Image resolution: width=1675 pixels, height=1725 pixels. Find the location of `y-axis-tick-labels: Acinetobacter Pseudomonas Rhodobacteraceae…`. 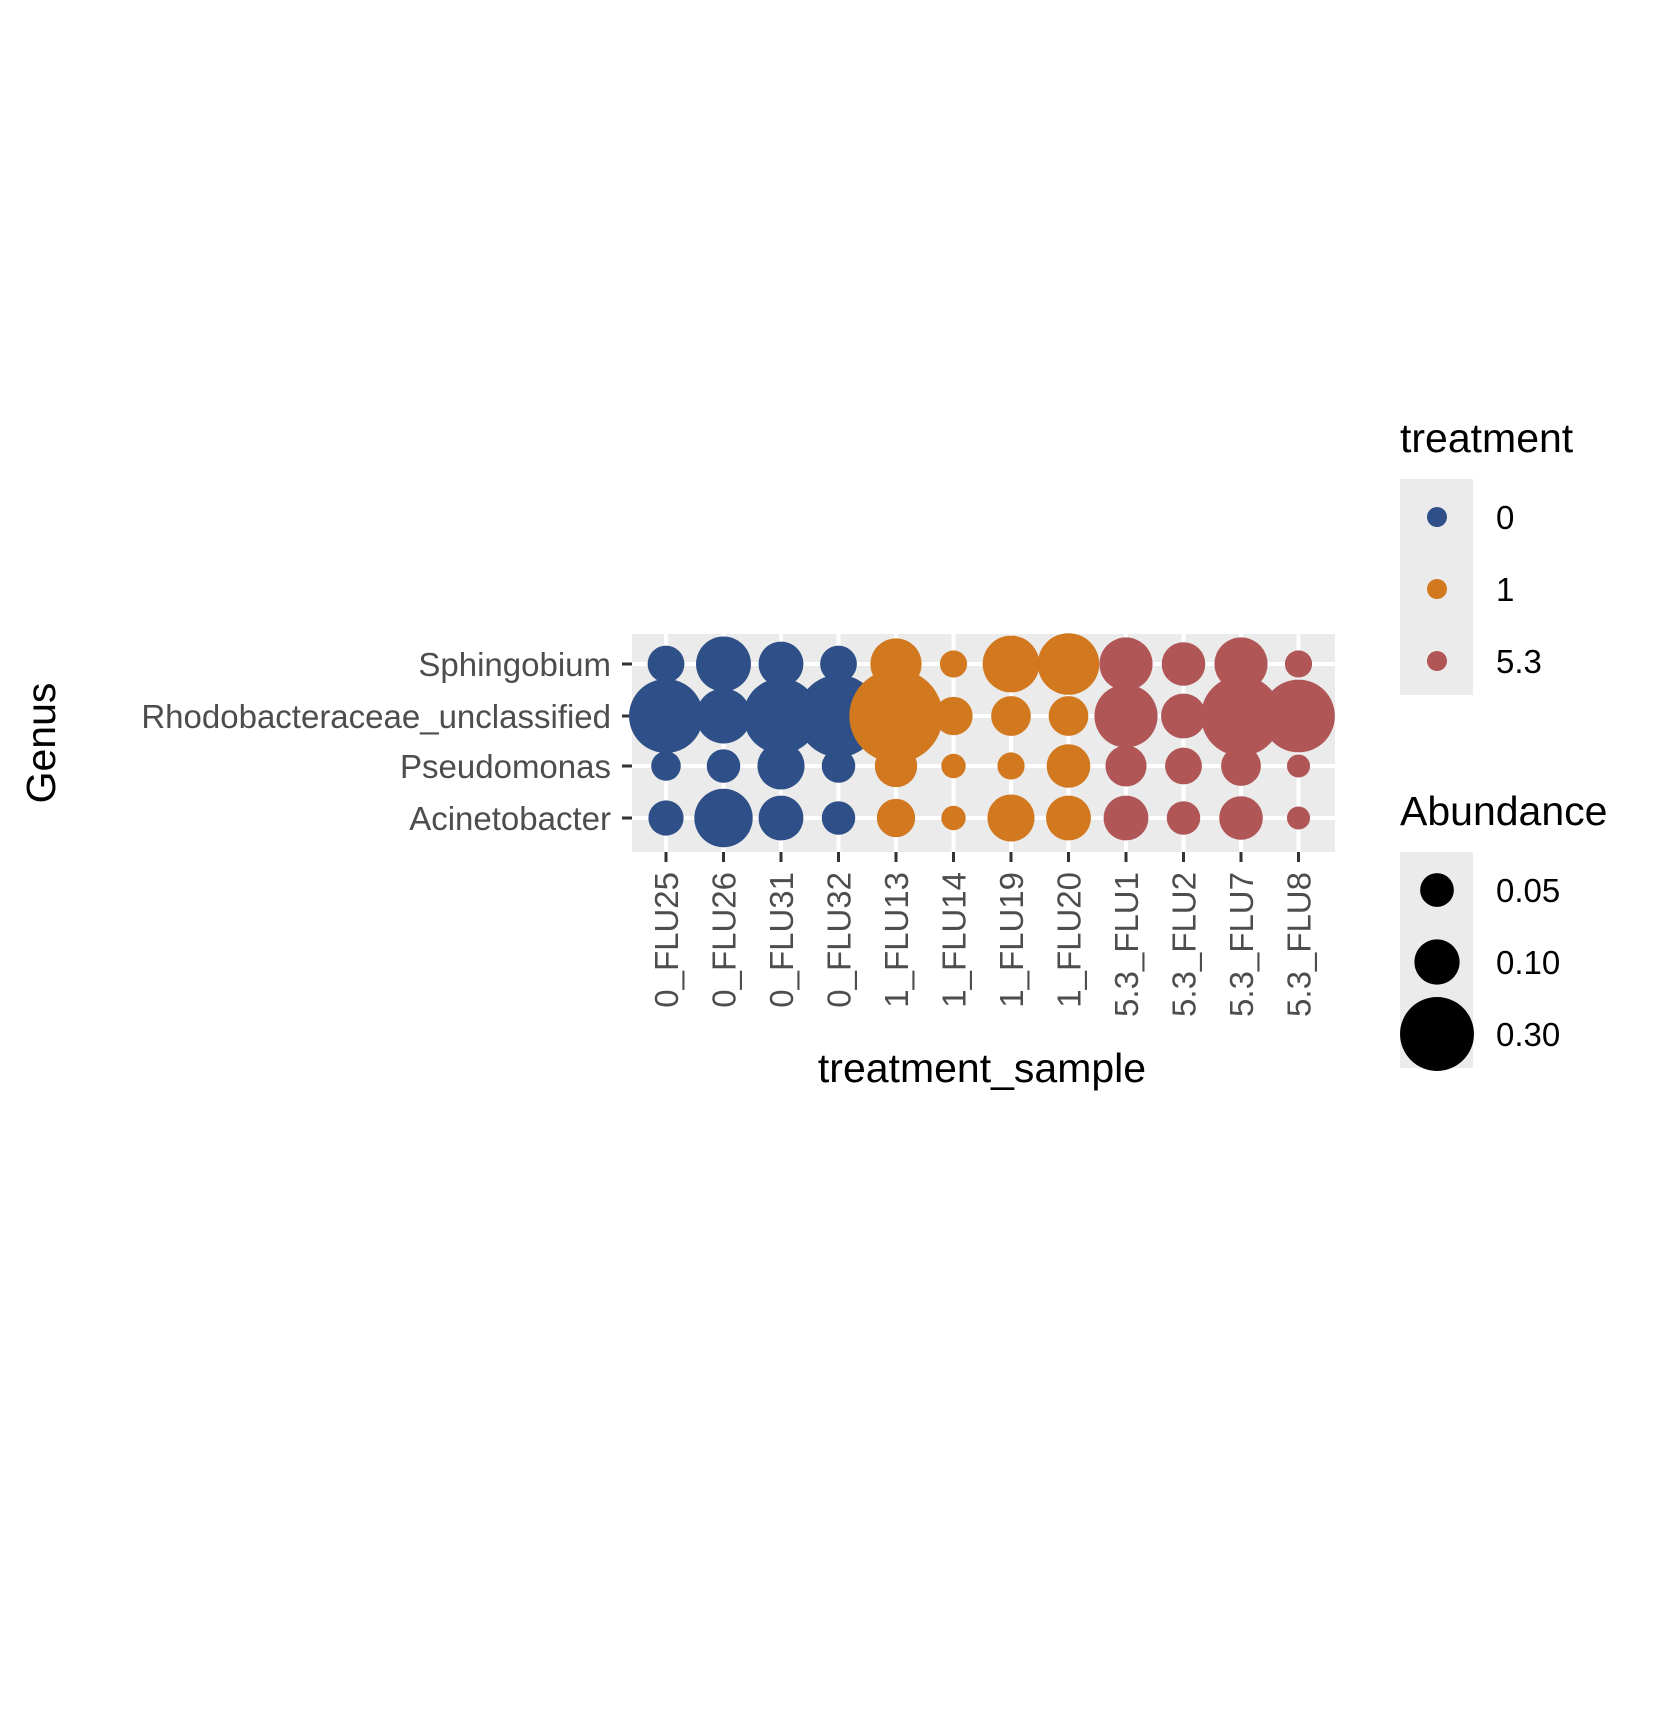

y-axis-tick-labels: Acinetobacter Pseudomonas Rhodobacteraceae… is located at coordinates (376, 741).